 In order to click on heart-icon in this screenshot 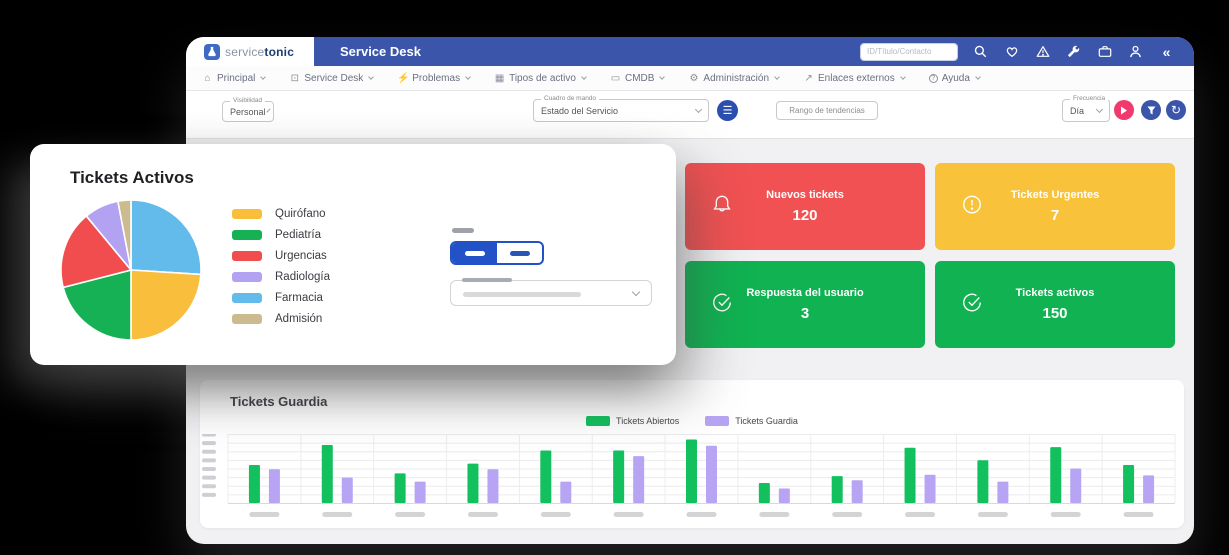, I will do `click(1011, 51)`.